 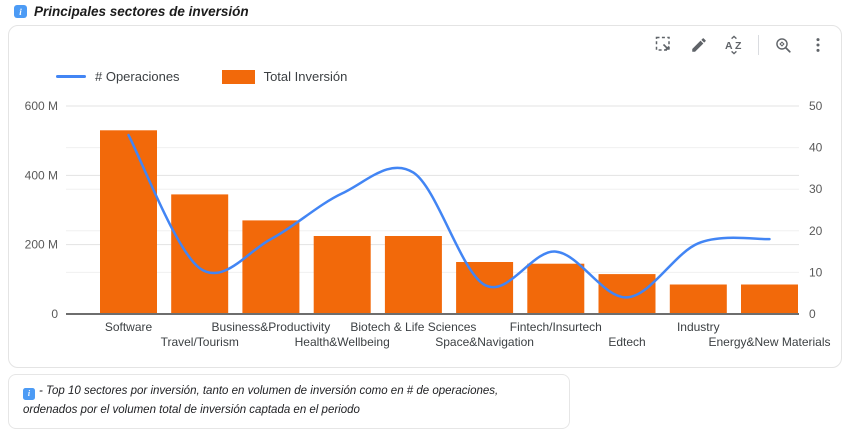 What do you see at coordinates (556, 288) in the screenshot?
I see `bar-fintech-insurtech` at bounding box center [556, 288].